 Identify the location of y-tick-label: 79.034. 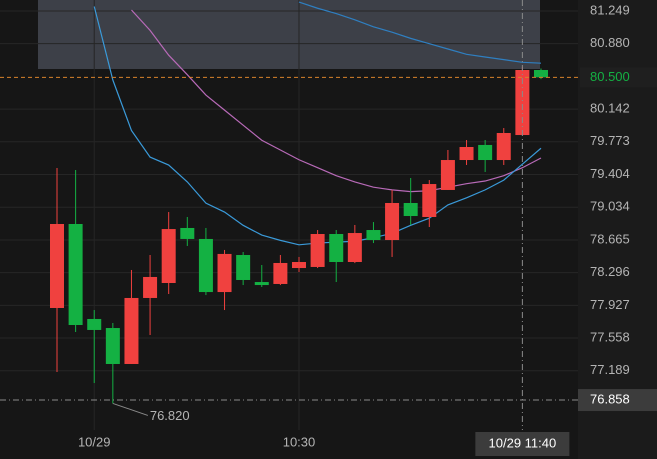
(610, 206).